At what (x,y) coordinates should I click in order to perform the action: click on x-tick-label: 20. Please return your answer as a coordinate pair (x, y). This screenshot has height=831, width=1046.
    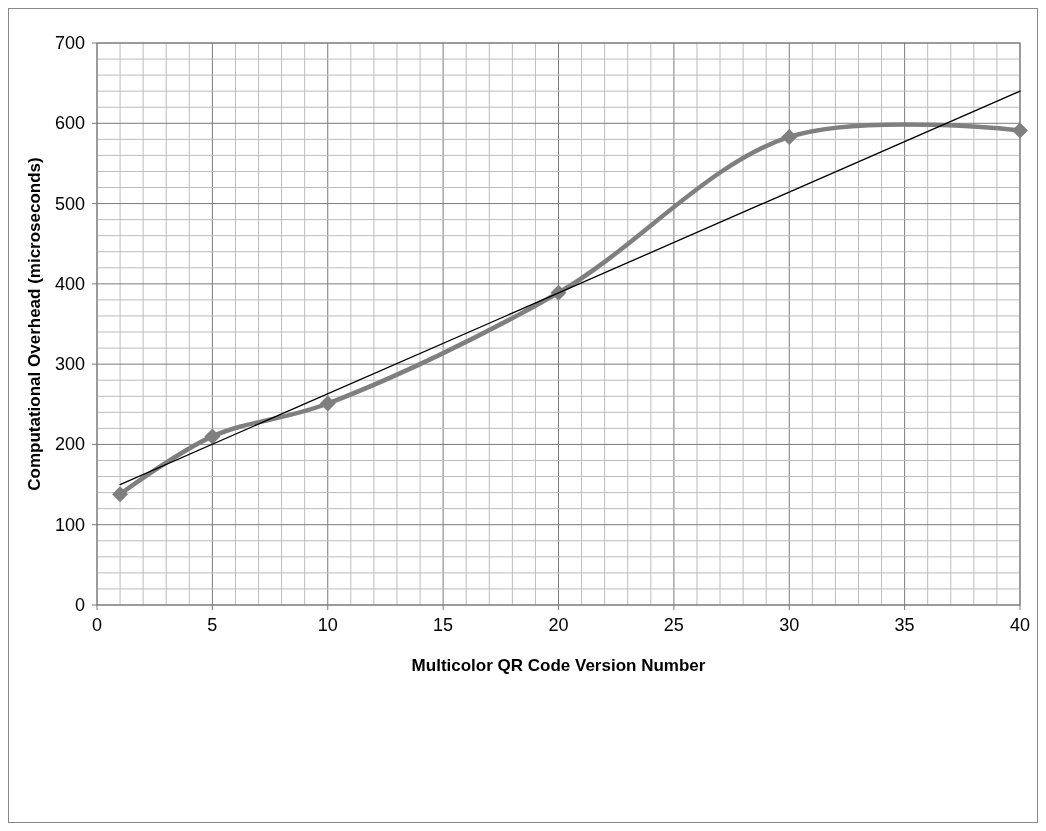
    Looking at the image, I should click on (558, 625).